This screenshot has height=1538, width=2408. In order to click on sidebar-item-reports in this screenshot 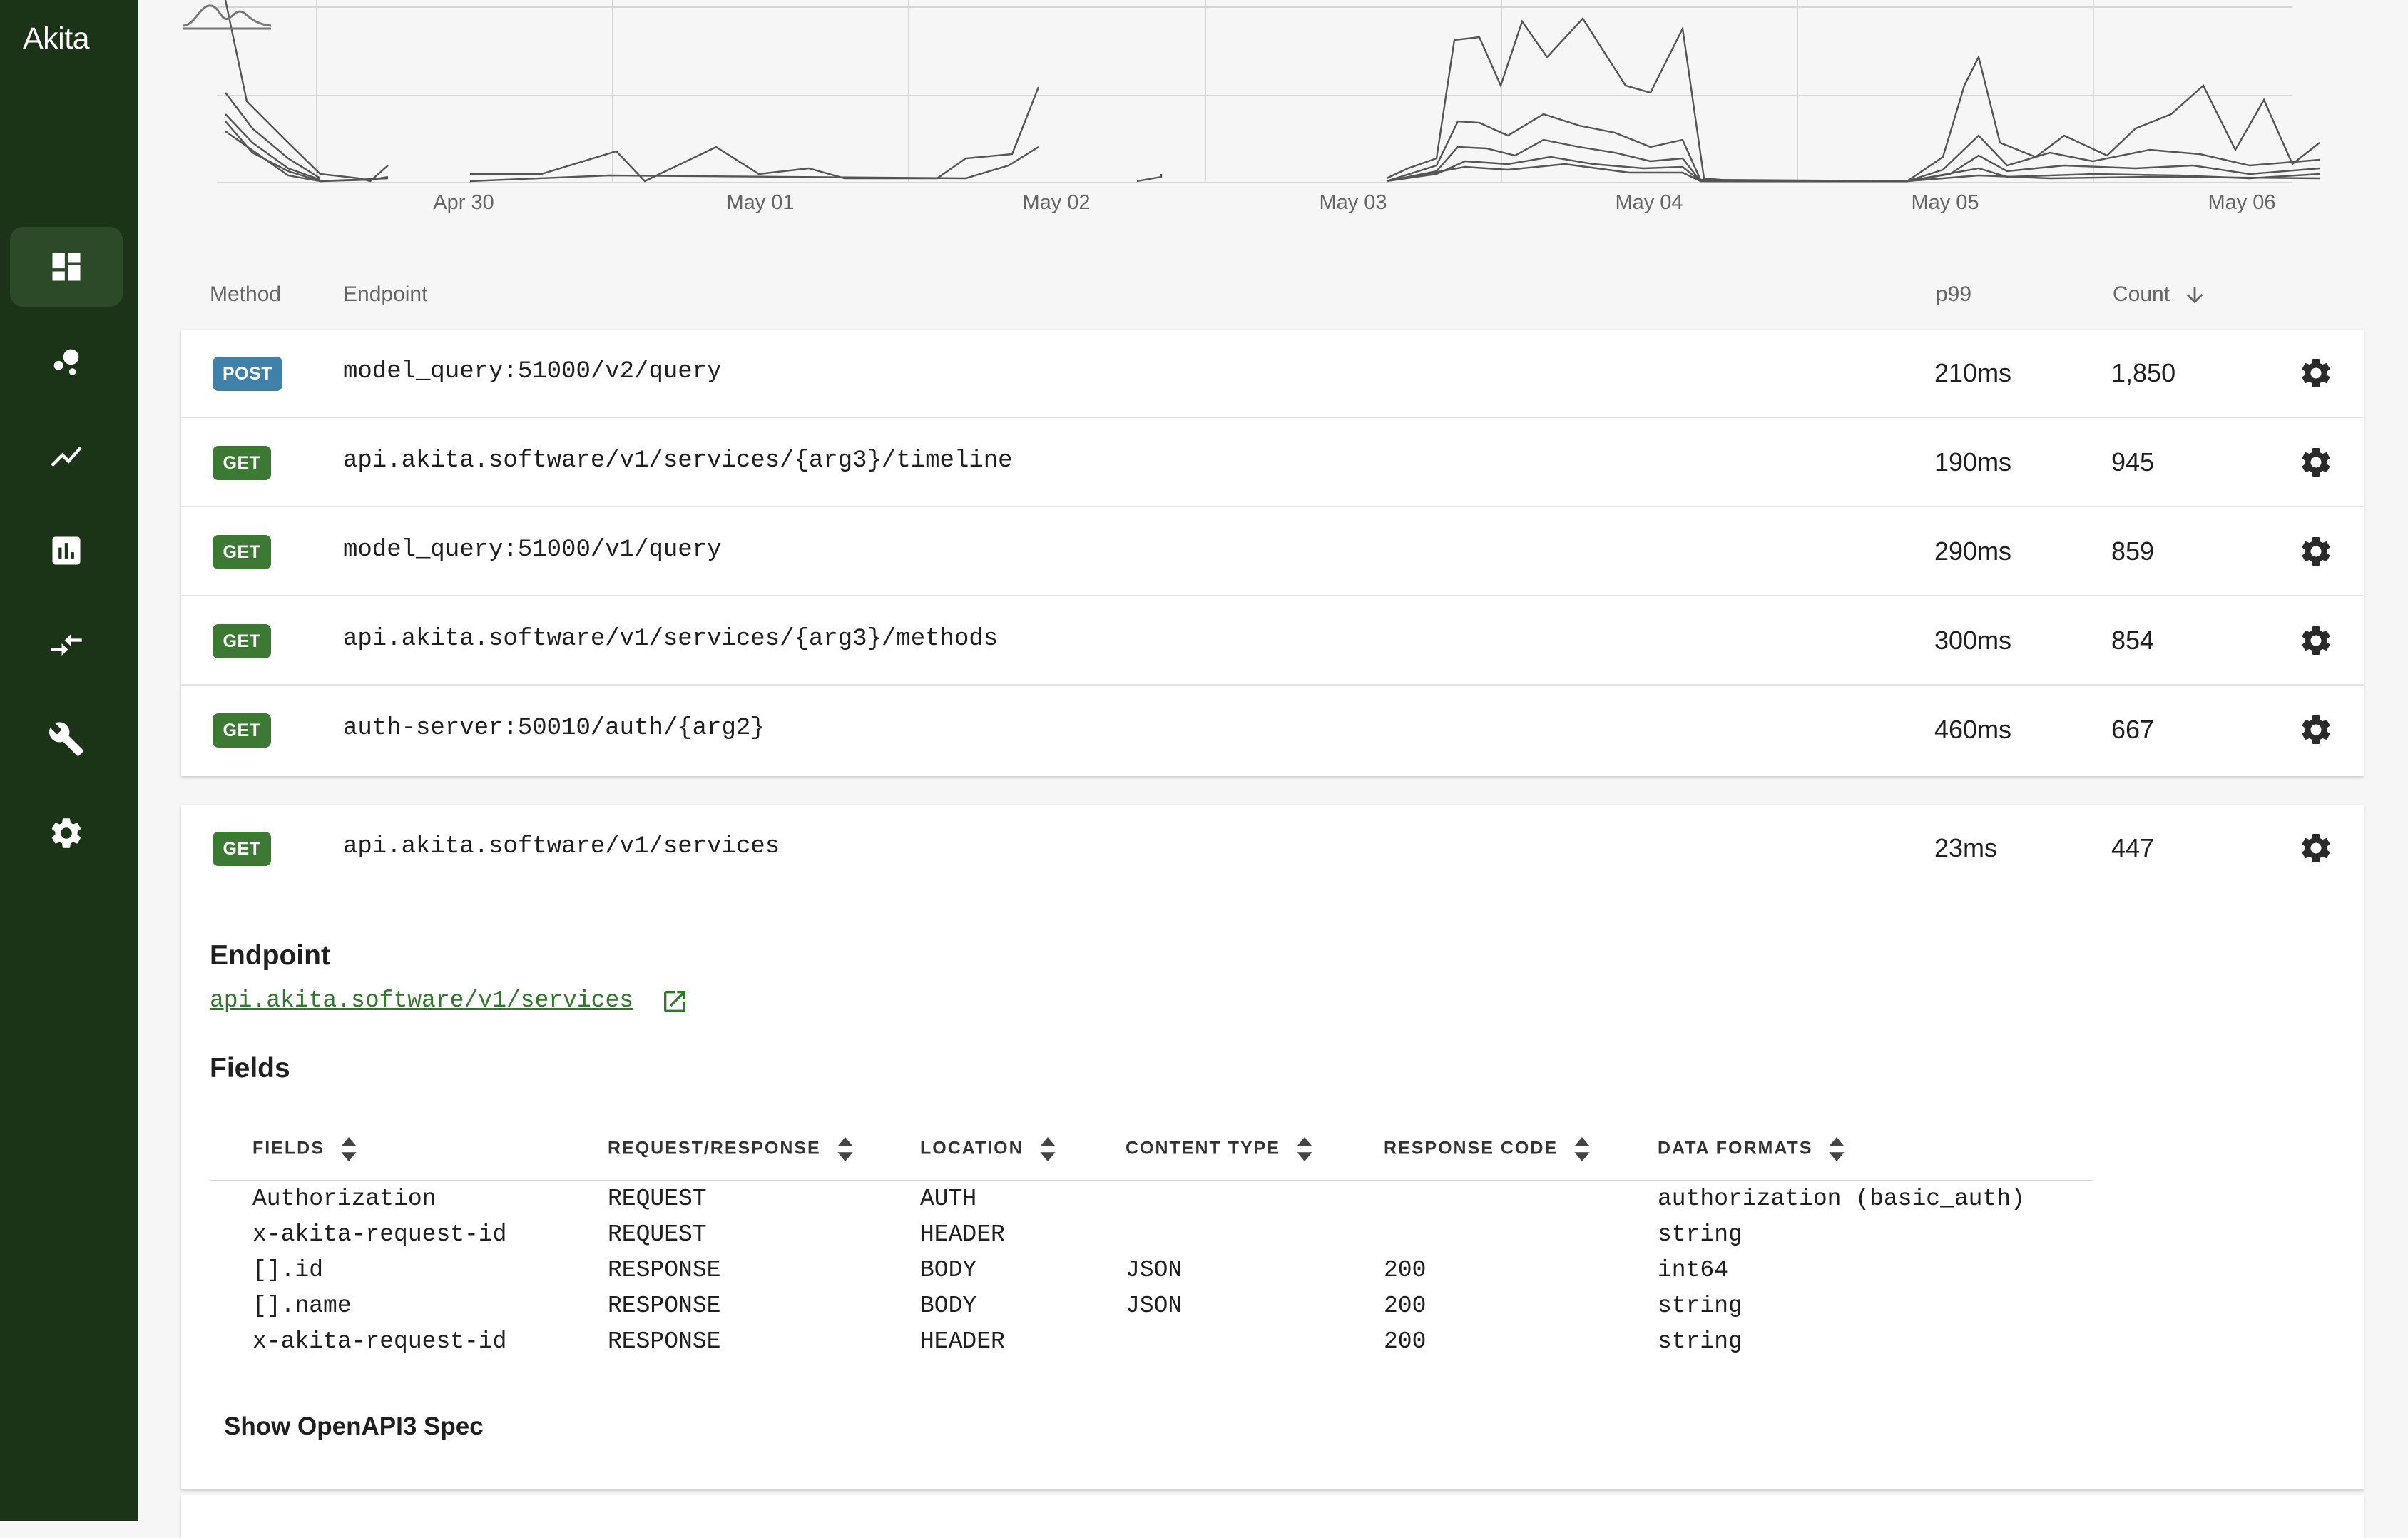, I will do `click(66, 551)`.